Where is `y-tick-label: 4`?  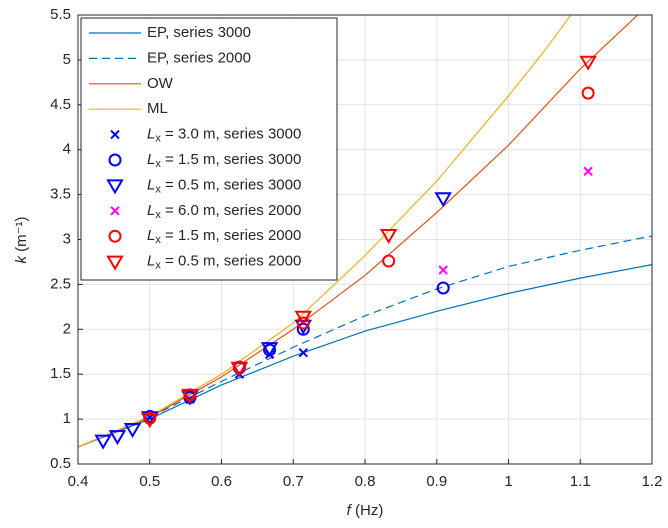 y-tick-label: 4 is located at coordinates (67, 149).